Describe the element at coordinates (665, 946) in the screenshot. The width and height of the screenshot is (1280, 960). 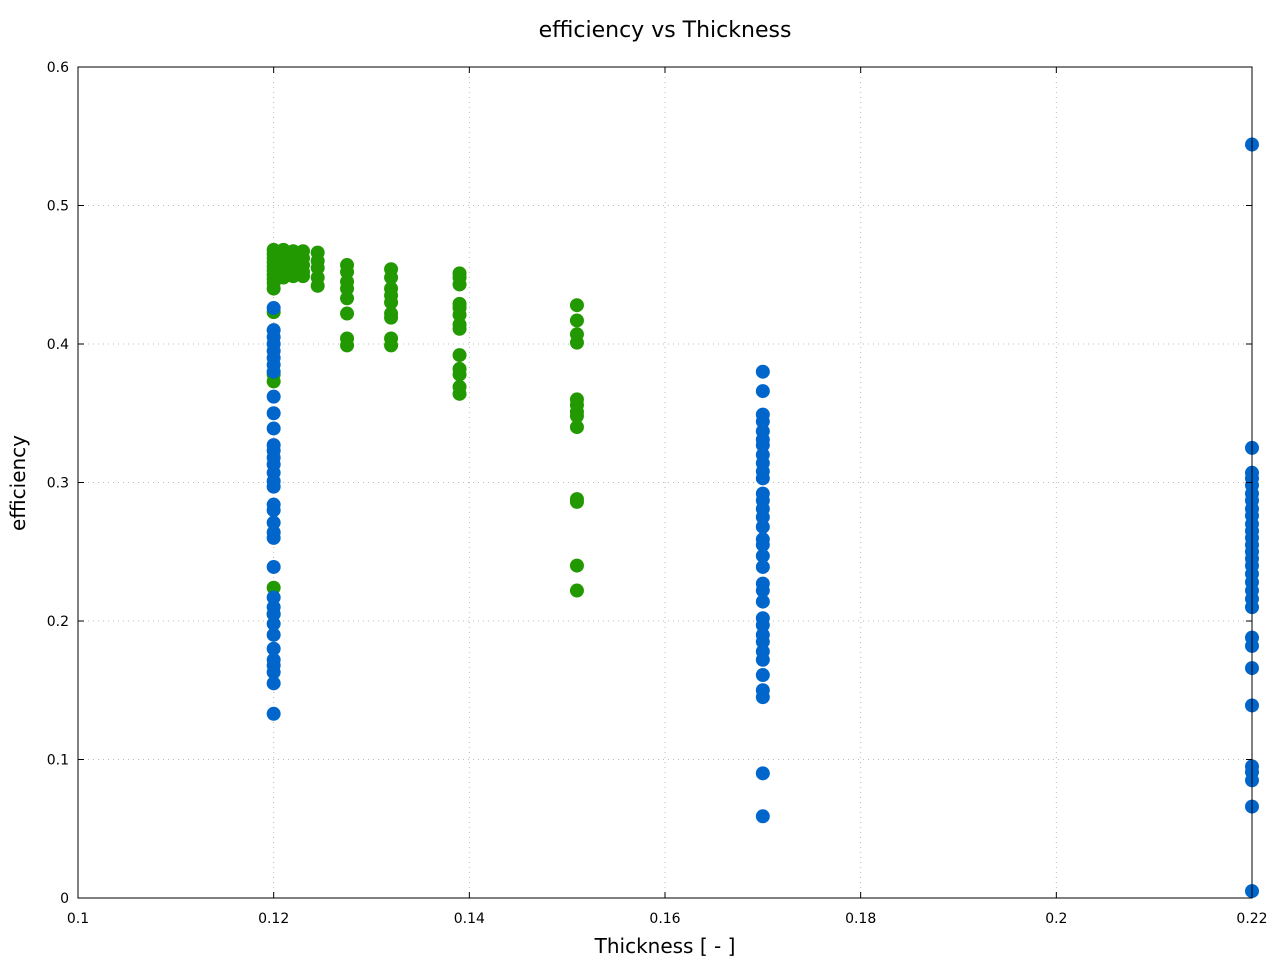
I see `x-axis-label: Thickness [ - ]` at that location.